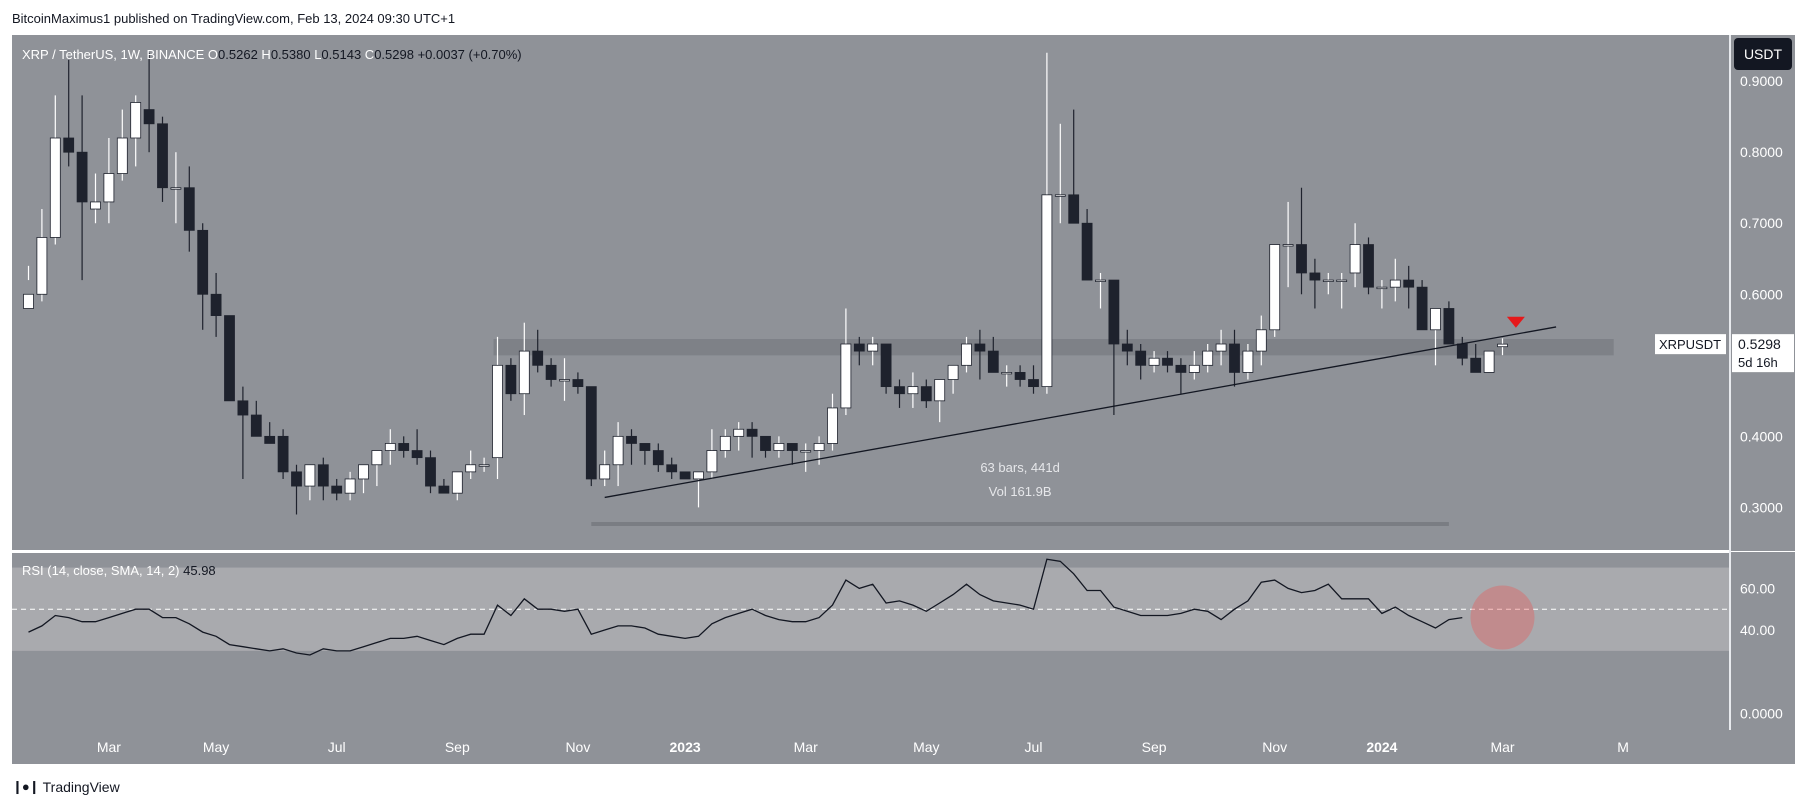 Image resolution: width=1807 pixels, height=809 pixels. Describe the element at coordinates (1761, 507) in the screenshot. I see `price-tick-label: 0.3000` at that location.